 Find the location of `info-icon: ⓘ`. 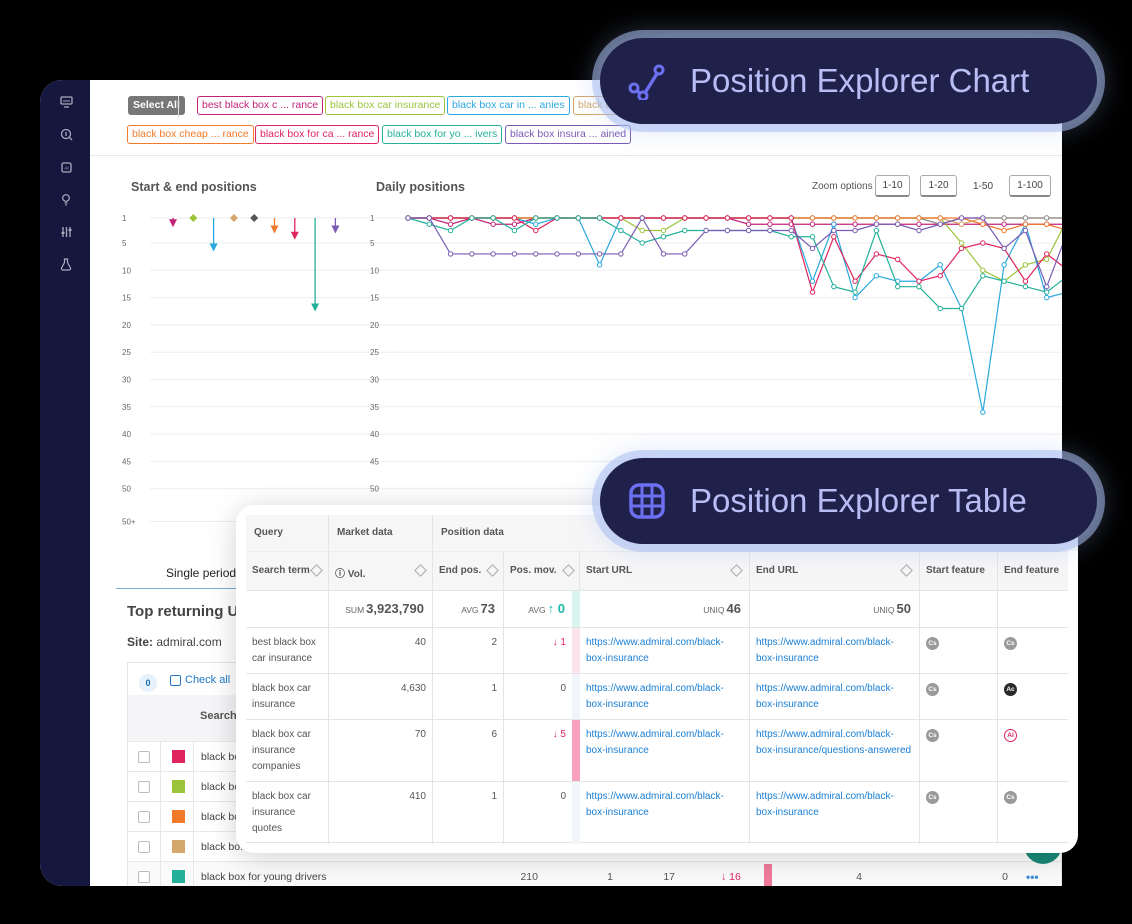

info-icon: ⓘ is located at coordinates (341, 574).